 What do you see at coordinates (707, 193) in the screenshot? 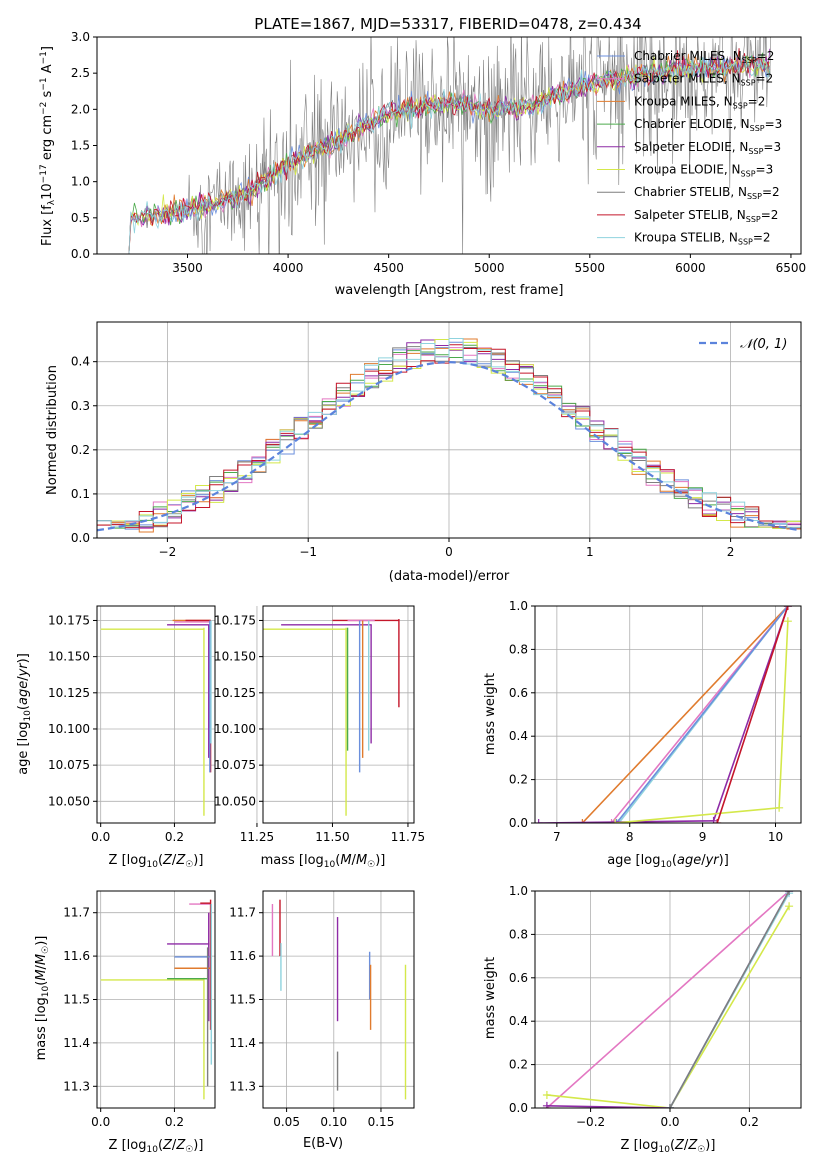
I see `legend-entry: Chabrier STELIB, NSSP=2` at bounding box center [707, 193].